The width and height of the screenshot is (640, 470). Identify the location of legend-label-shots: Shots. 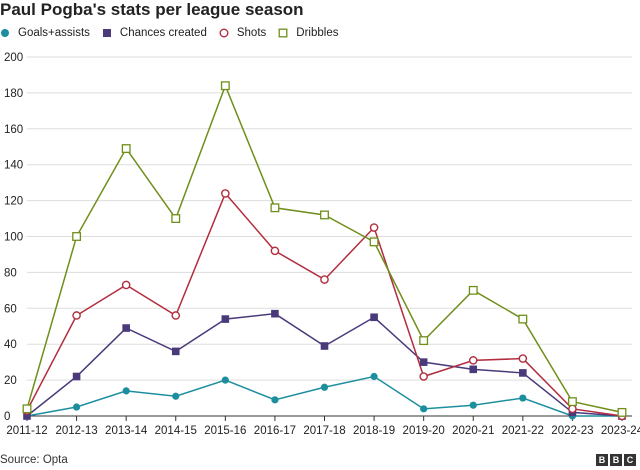
(251, 33).